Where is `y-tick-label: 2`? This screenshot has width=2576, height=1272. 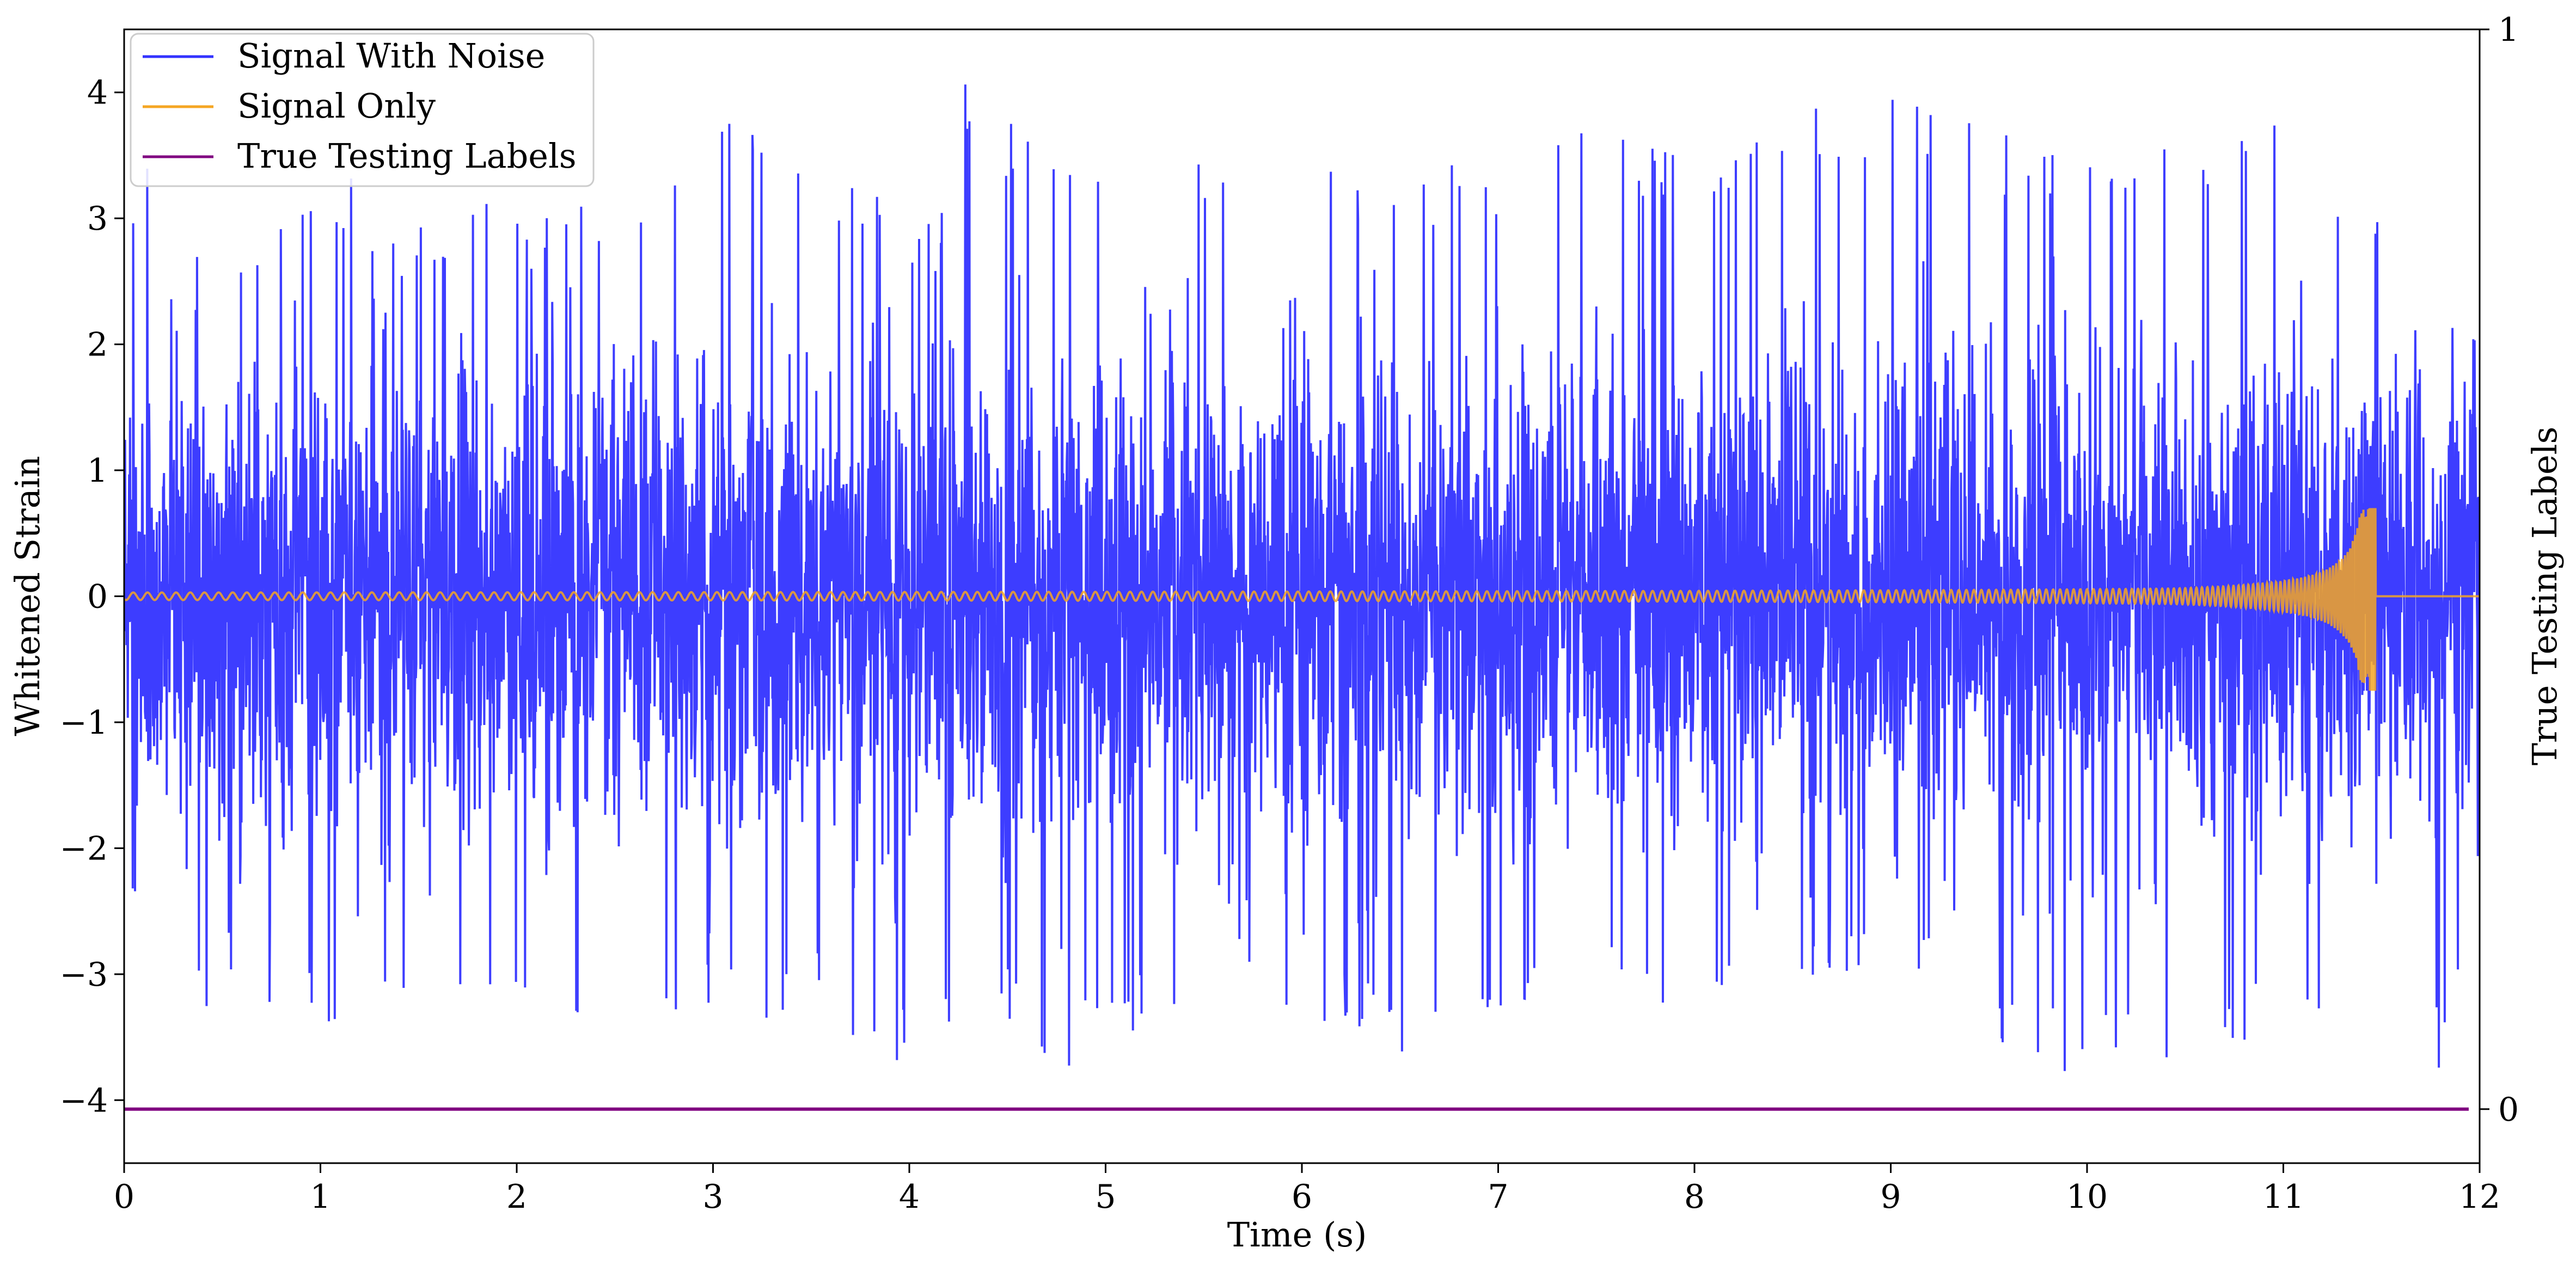
y-tick-label: 2 is located at coordinates (97, 345).